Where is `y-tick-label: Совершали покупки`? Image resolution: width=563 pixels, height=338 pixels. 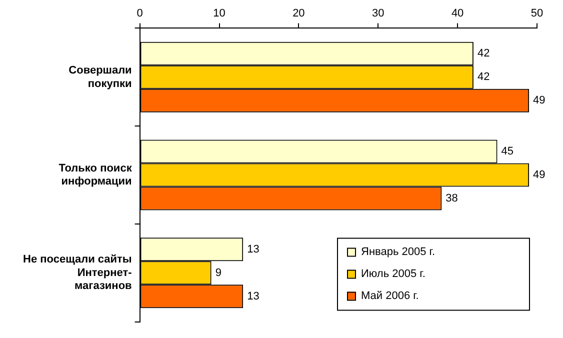 y-tick-label: Совершали покупки is located at coordinates (100, 77).